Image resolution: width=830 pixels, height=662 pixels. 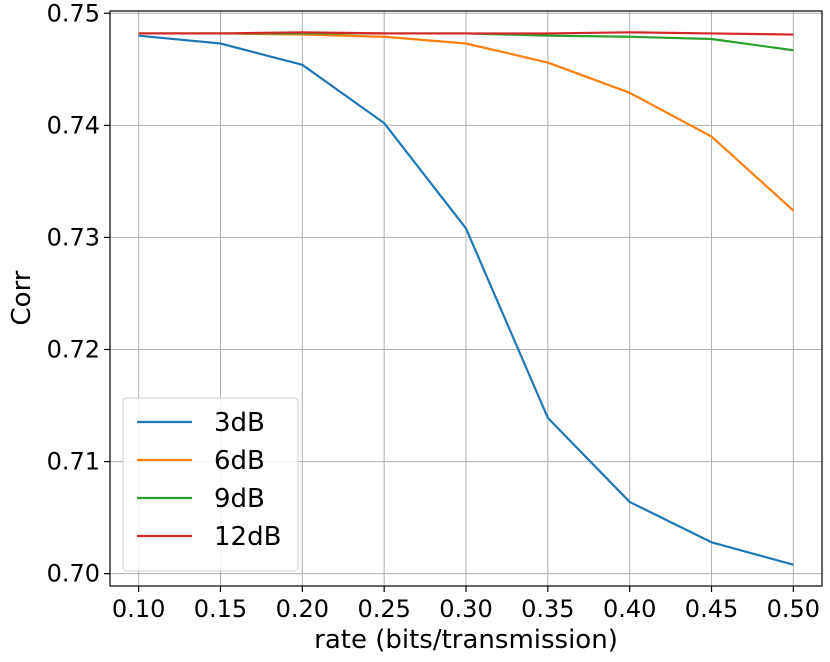 What do you see at coordinates (73, 462) in the screenshot?
I see `y-tick-label: 0.71` at bounding box center [73, 462].